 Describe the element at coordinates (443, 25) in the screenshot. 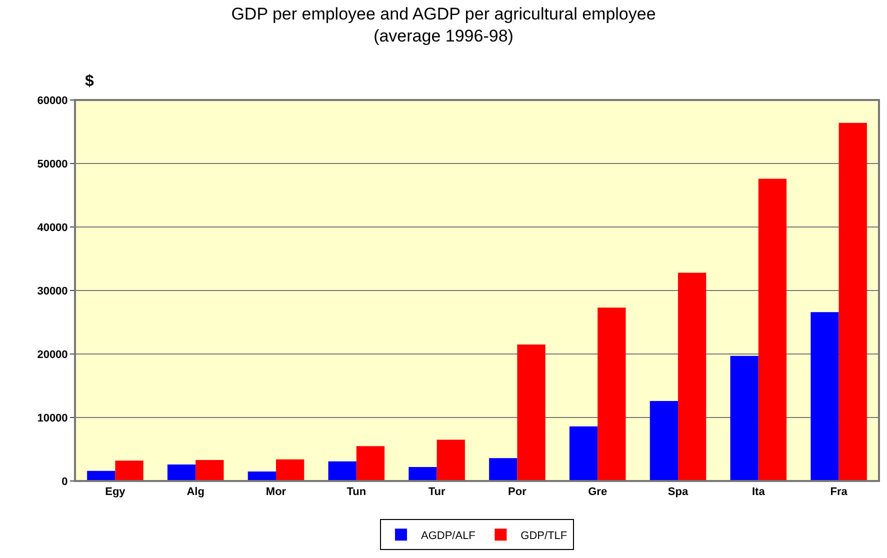

I see `chart-title: GDP per employee and AGDP per agricultural employee (average 1996-98)` at that location.